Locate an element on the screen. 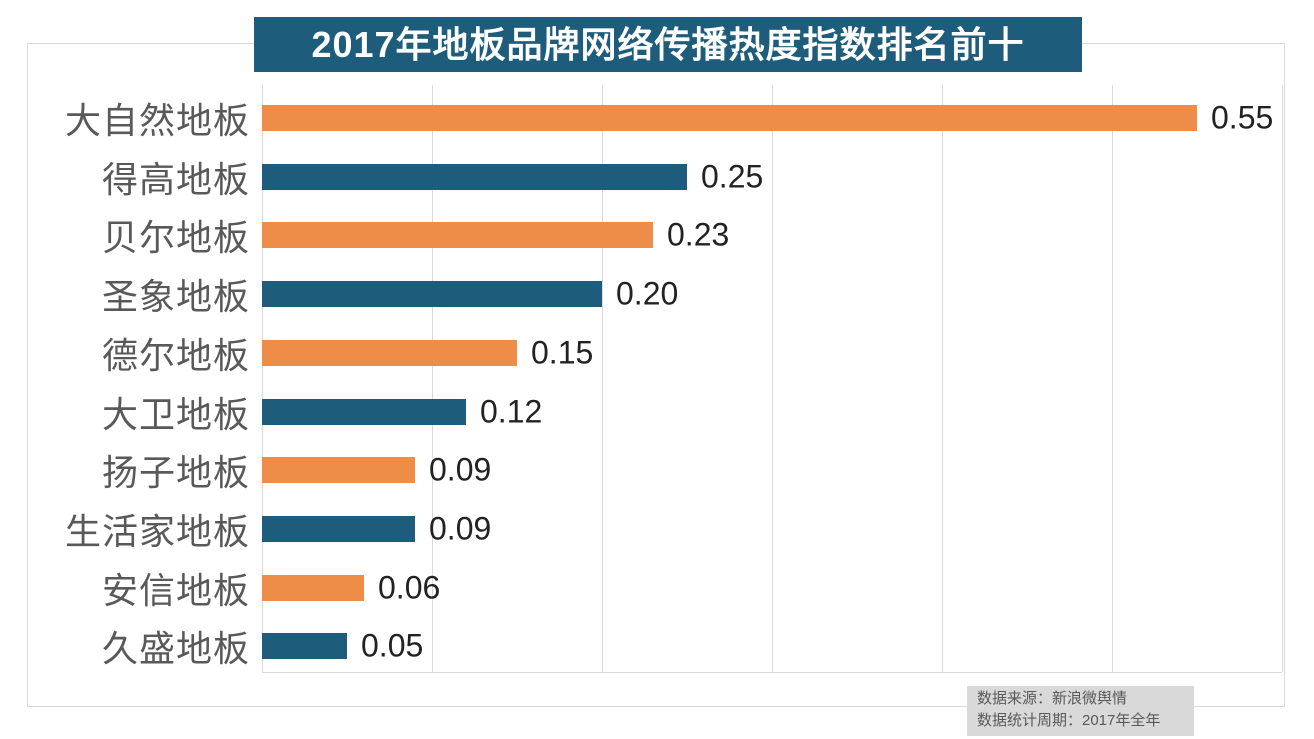 This screenshot has height=739, width=1314. category-label: 久盛地板 is located at coordinates (175, 649).